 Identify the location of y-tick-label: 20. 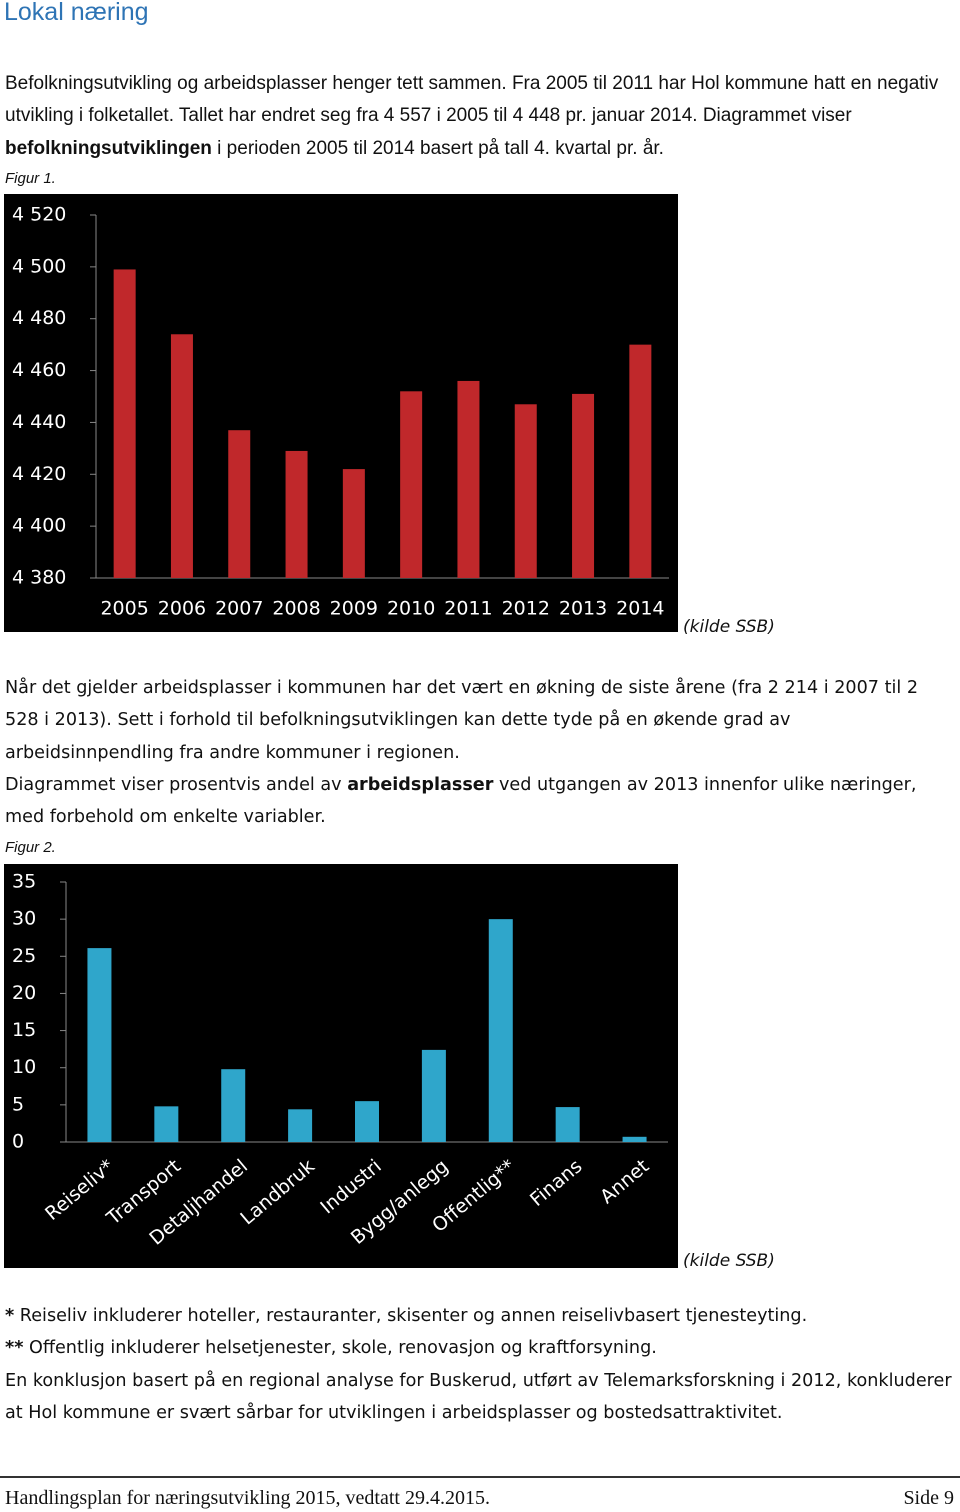
(24, 993).